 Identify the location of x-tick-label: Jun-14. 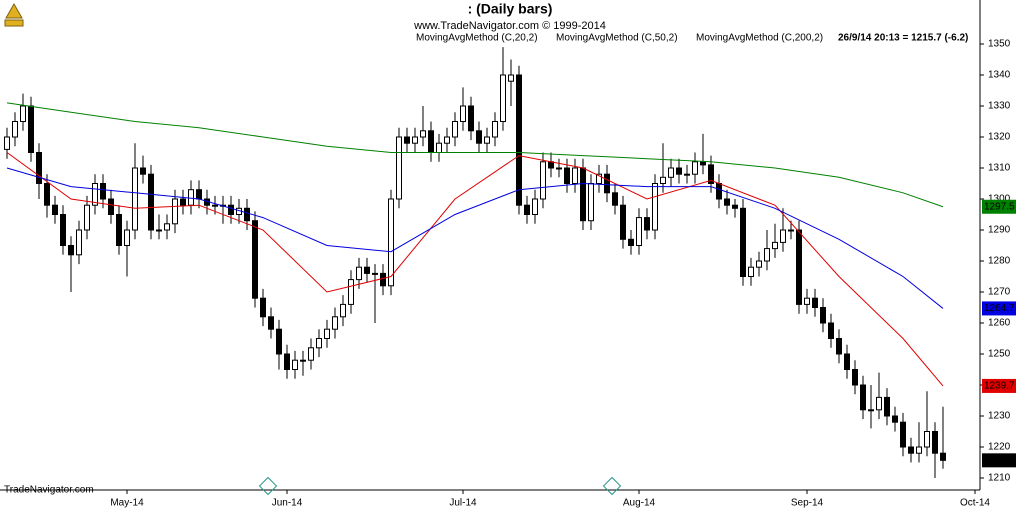
(287, 503).